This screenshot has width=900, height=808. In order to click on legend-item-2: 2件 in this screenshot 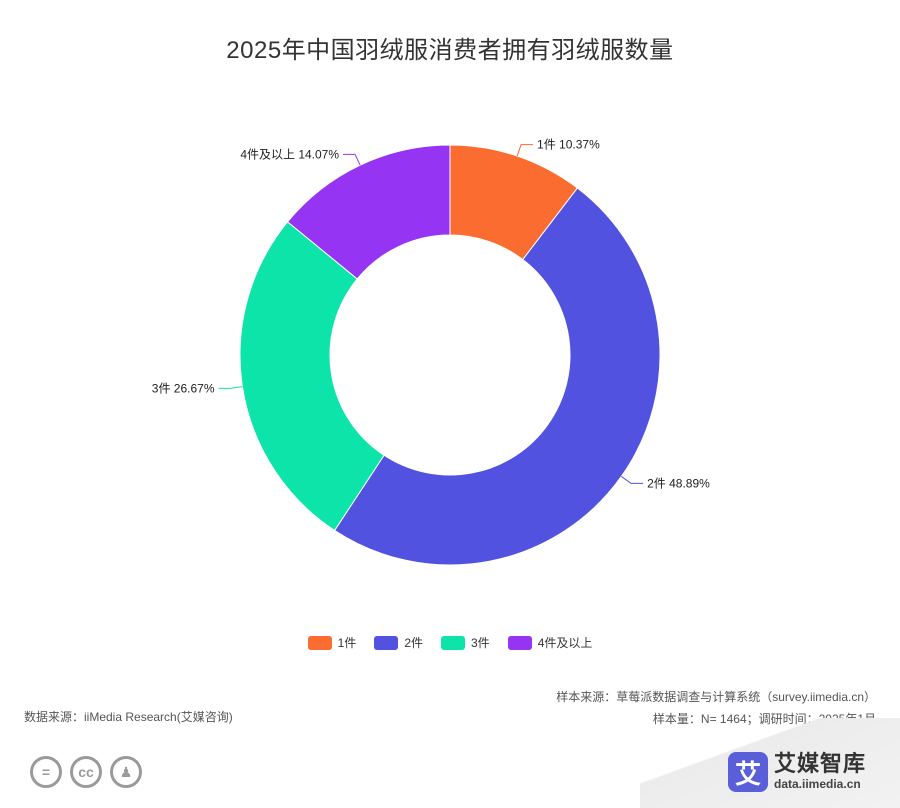, I will do `click(398, 642)`.